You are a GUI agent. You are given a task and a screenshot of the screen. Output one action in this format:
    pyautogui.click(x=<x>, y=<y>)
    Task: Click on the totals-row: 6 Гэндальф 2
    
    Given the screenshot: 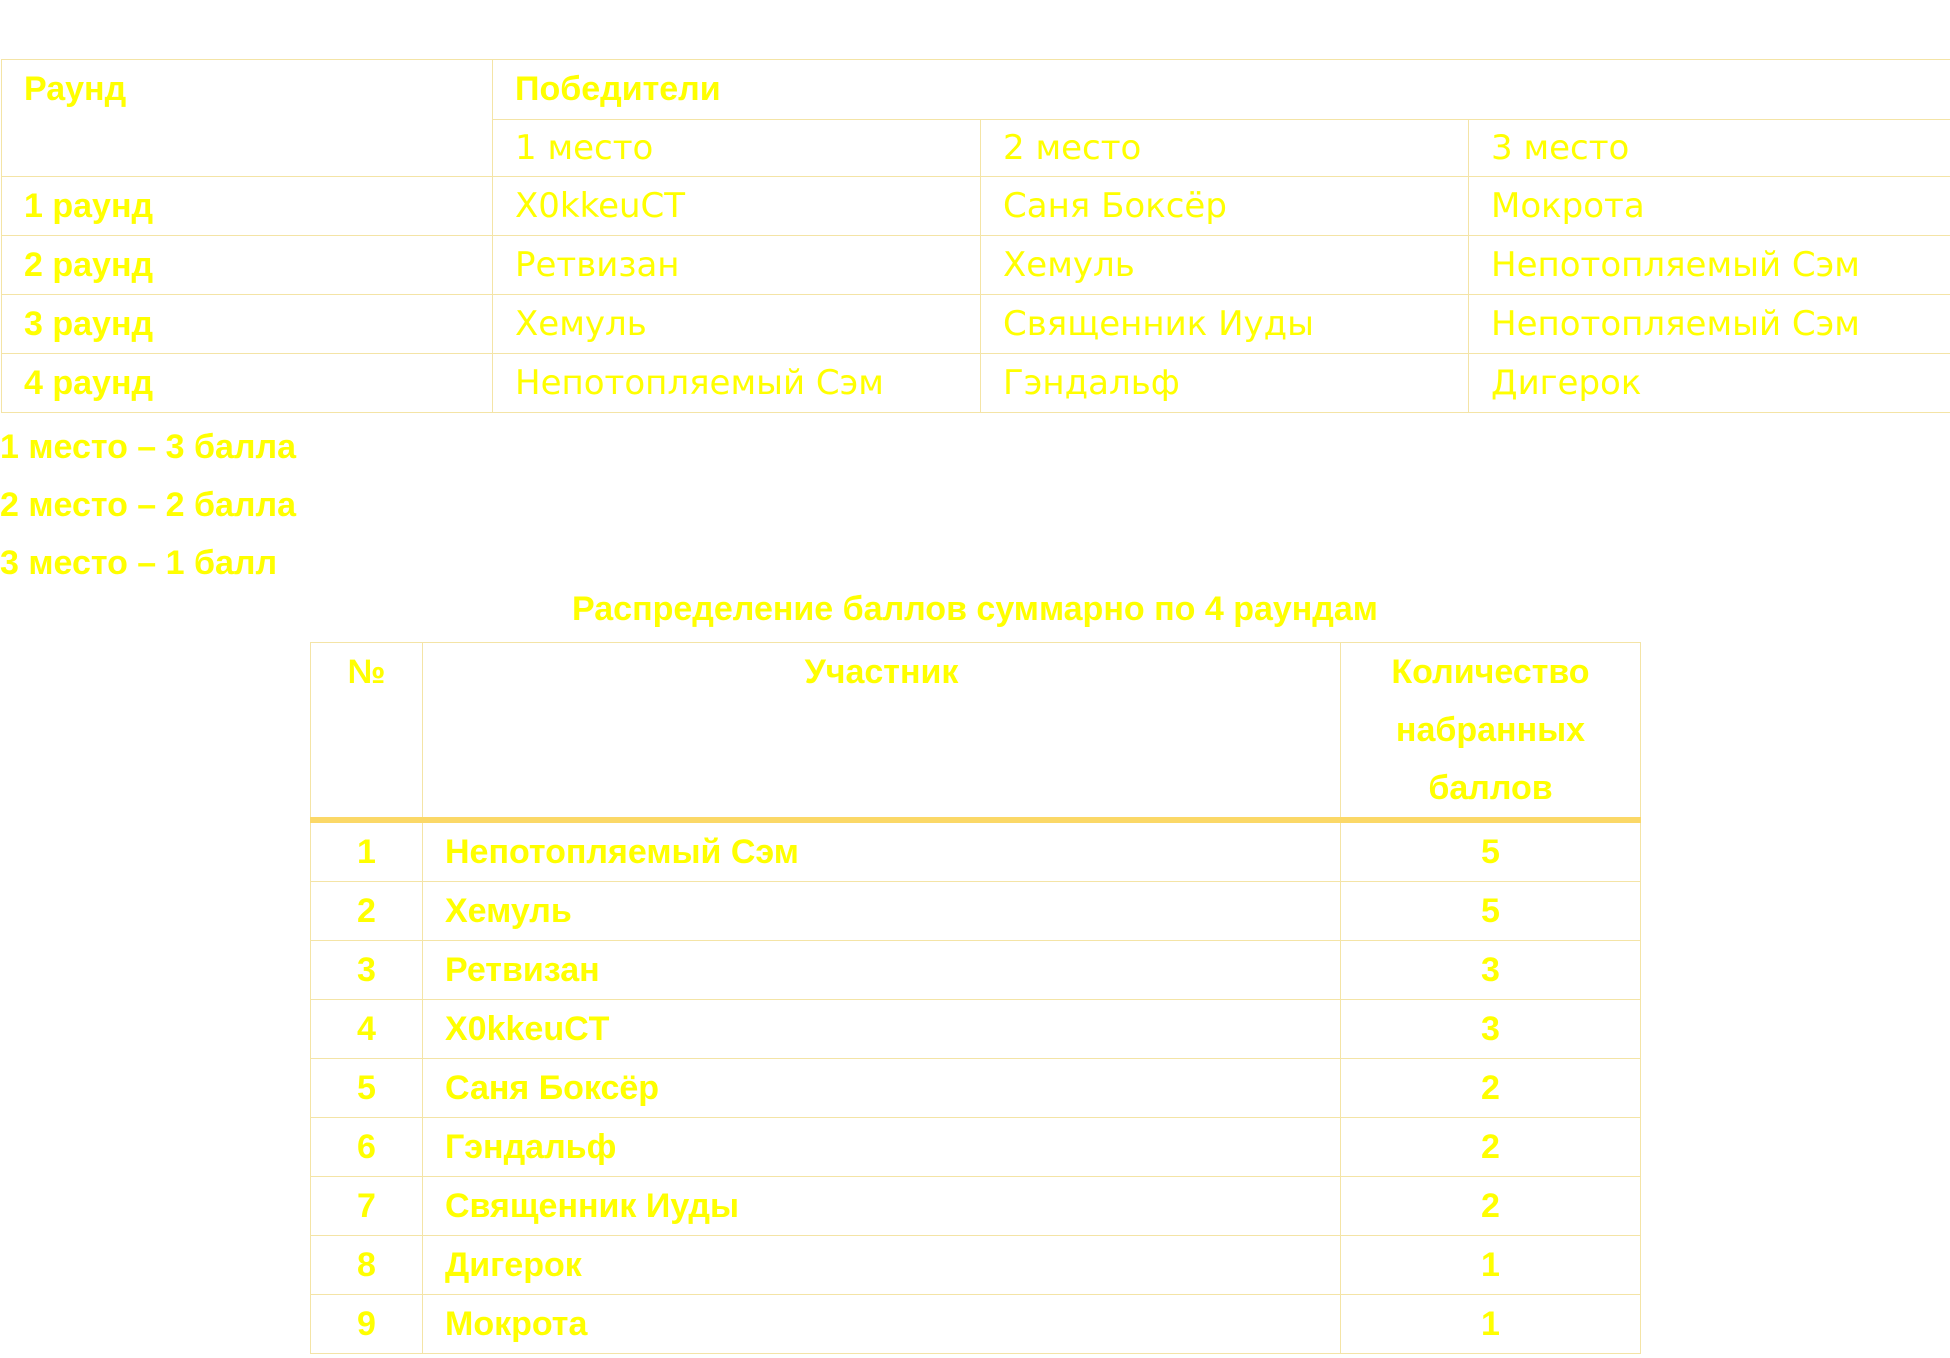 What is the action you would take?
    pyautogui.click(x=975, y=1147)
    